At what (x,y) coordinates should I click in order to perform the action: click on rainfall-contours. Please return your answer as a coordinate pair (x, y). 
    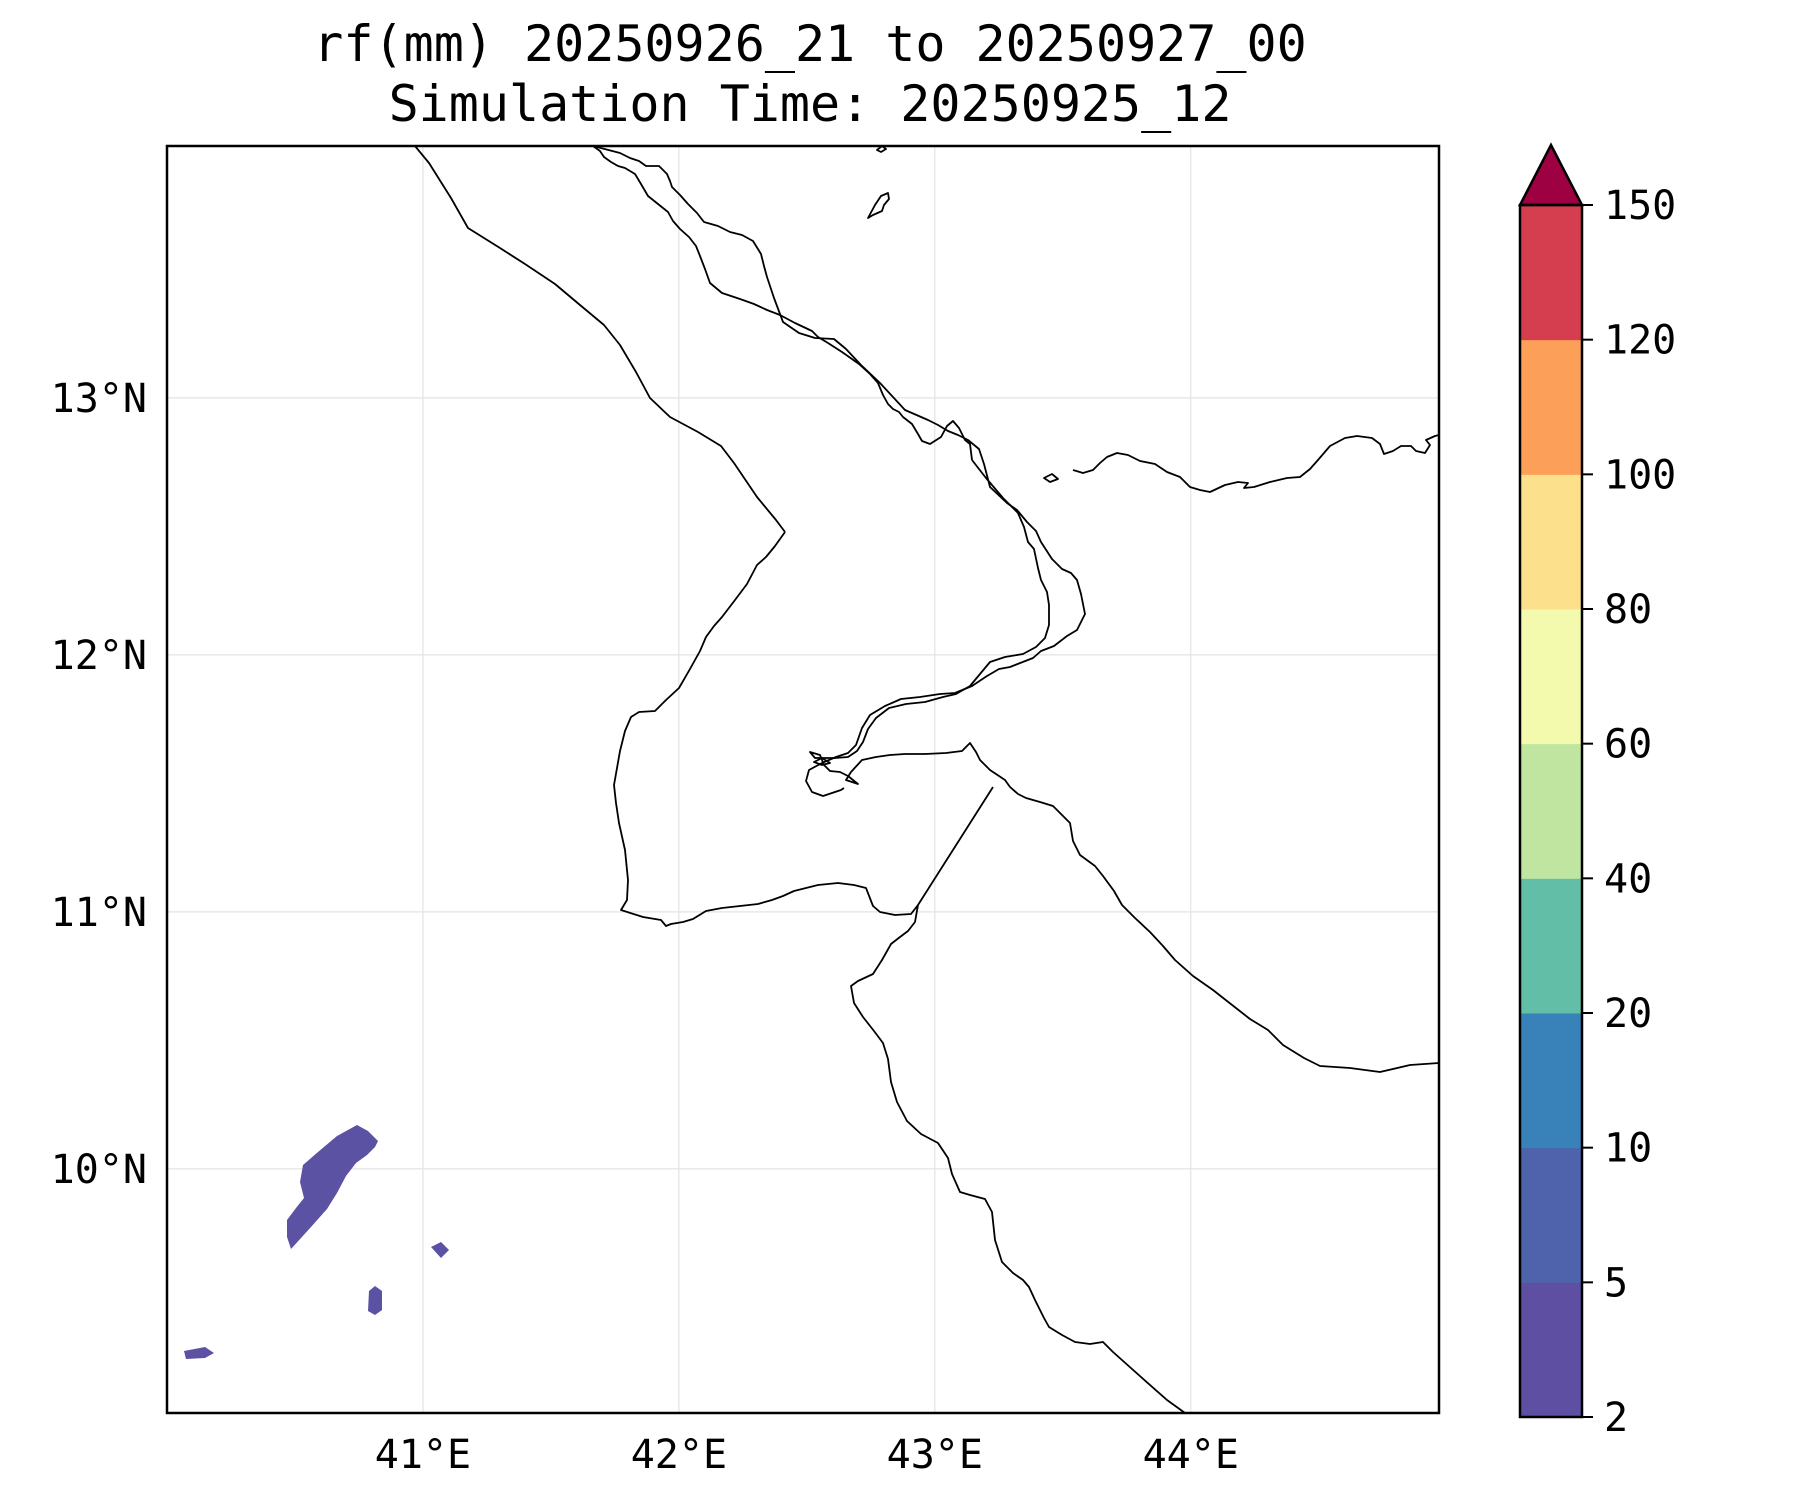
    Looking at the image, I should click on (316, 1242).